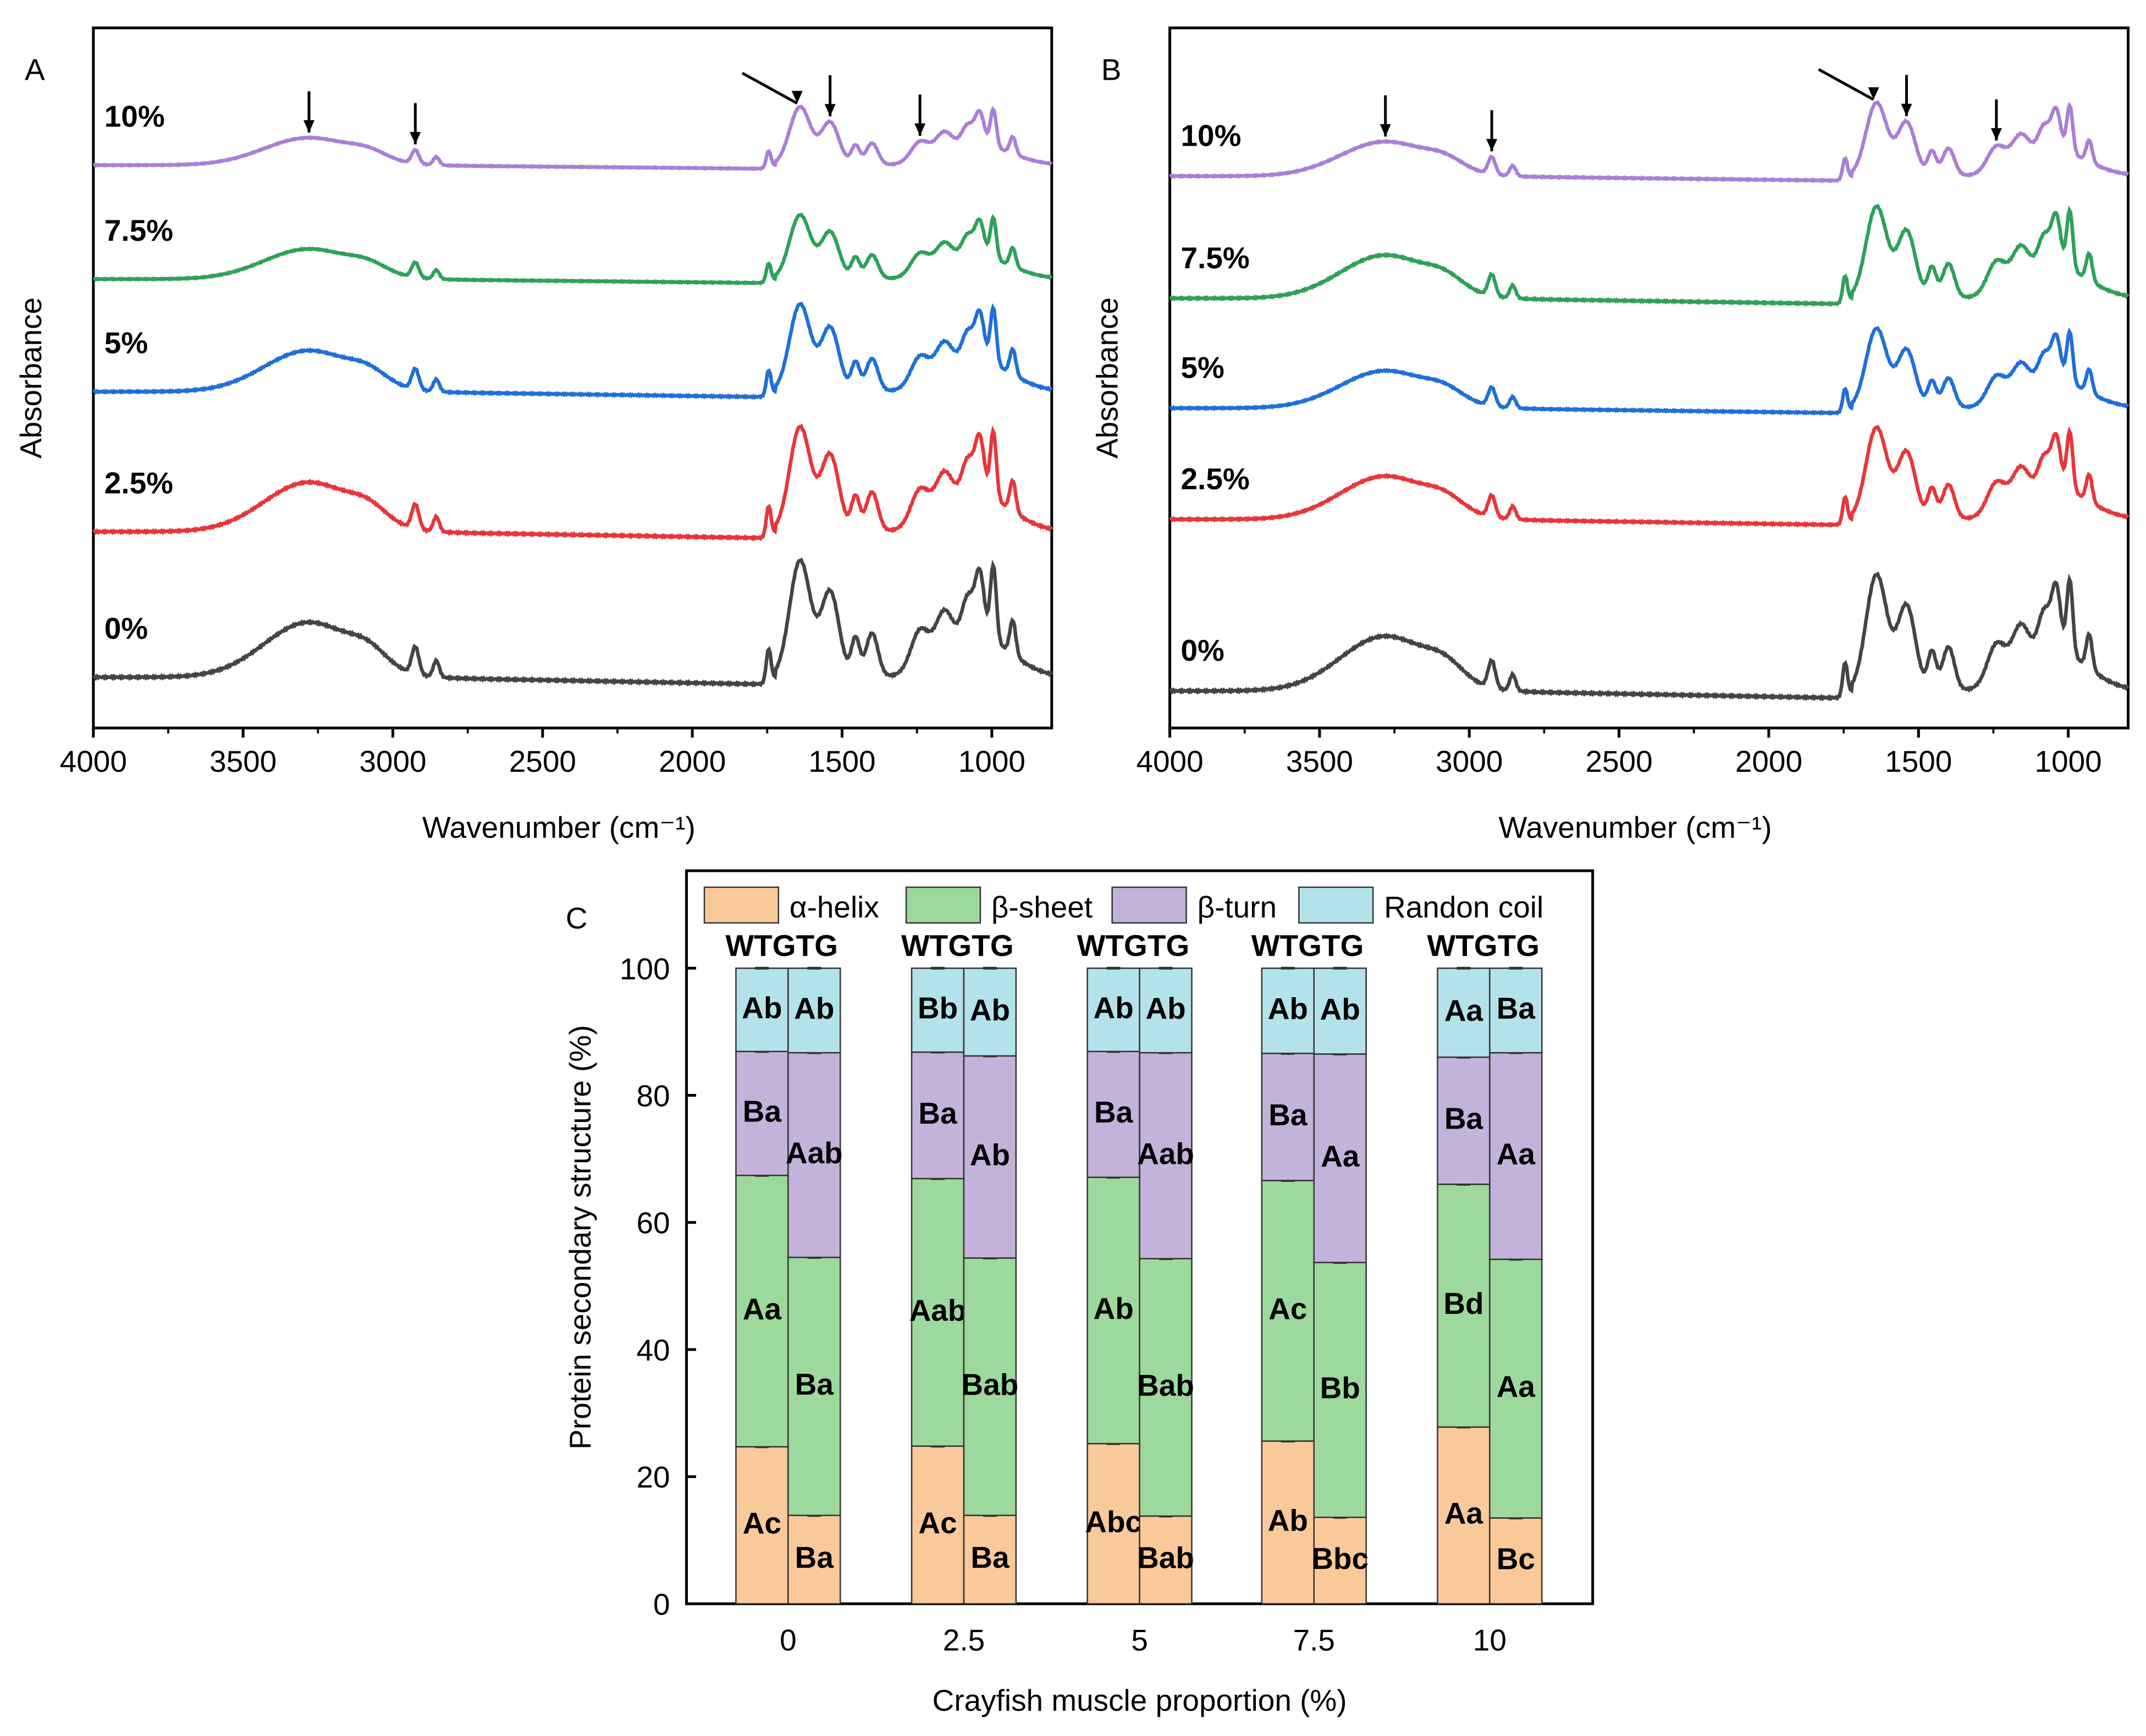 The height and width of the screenshot is (1736, 2146). What do you see at coordinates (243, 761) in the screenshot?
I see `x-tick-label: 3500` at bounding box center [243, 761].